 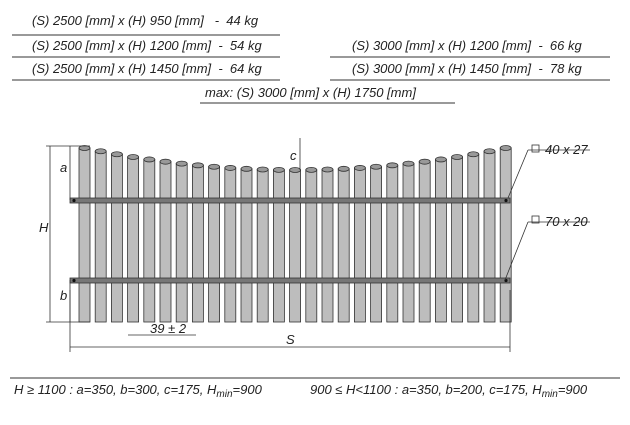 I want to click on spec: (S) 2500 [mm] x (H) 1450 [mm] - 64 kg, so click(x=147, y=68).